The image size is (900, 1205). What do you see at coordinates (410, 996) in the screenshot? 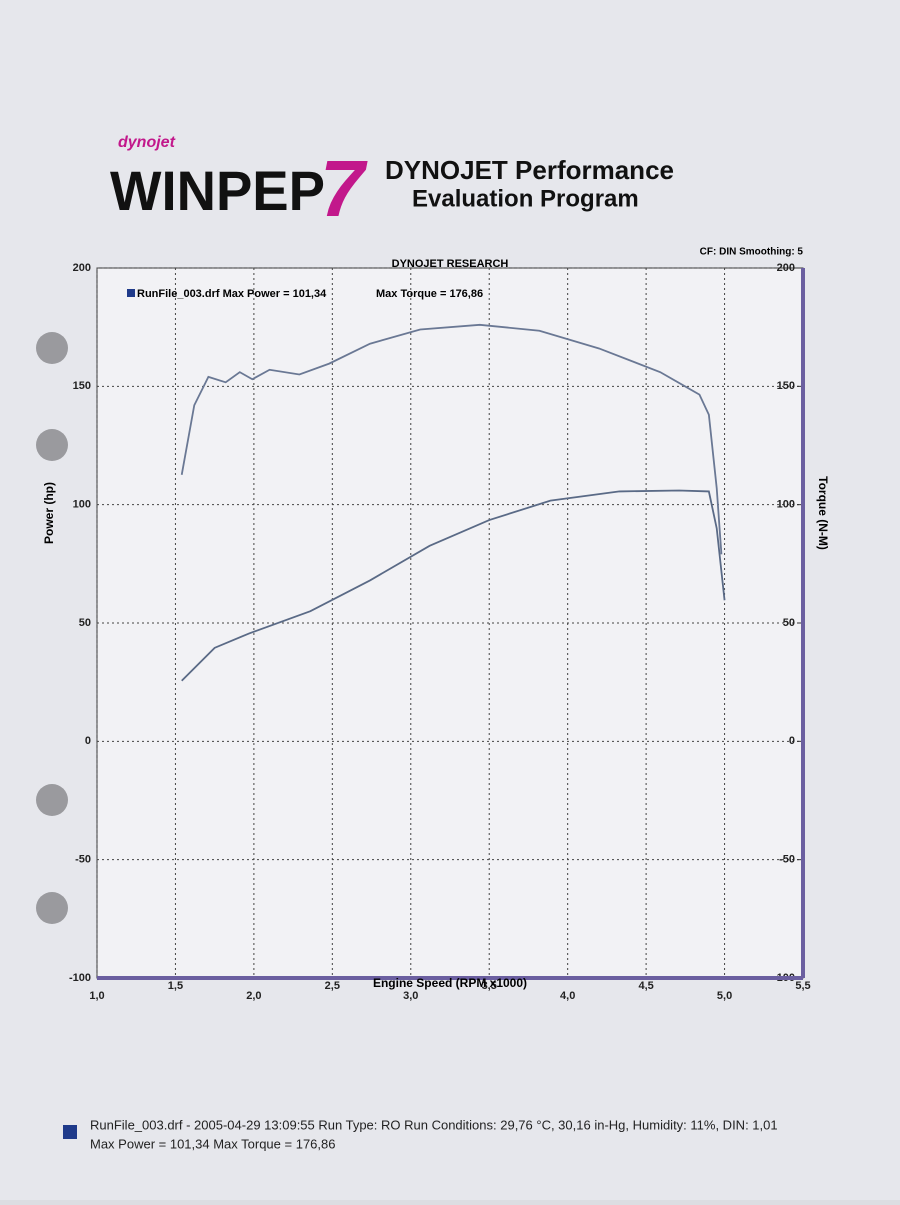
I see `x-tick-label: 3,0` at bounding box center [410, 996].